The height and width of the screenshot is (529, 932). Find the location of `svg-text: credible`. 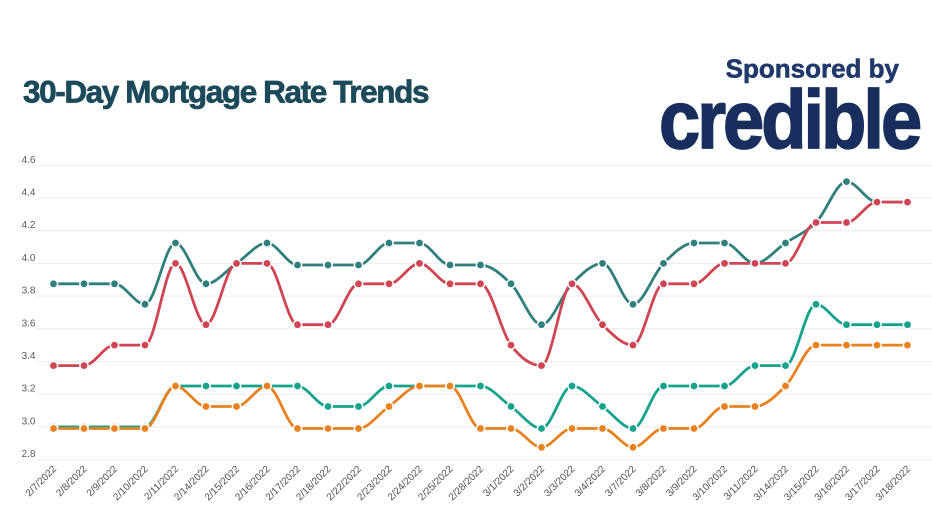

svg-text: credible is located at coordinates (789, 119).